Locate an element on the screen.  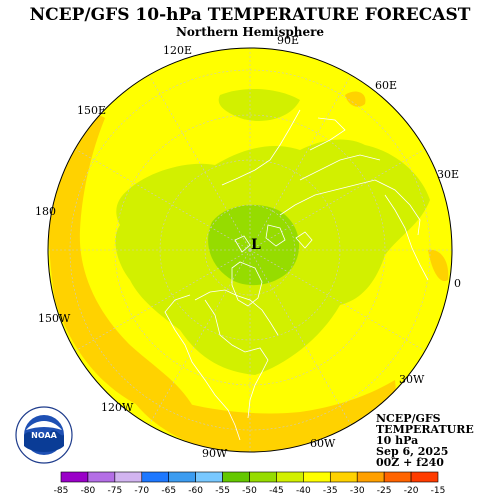
colorbar-label: -40 is located at coordinates (303, 491).